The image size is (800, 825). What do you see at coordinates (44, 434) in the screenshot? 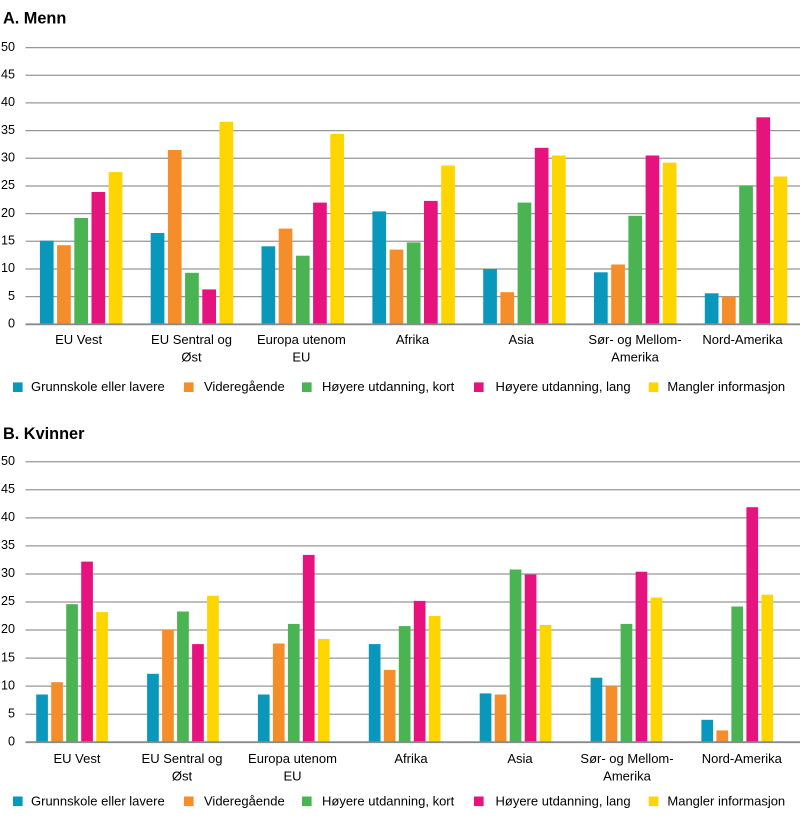
I see `svg-text: B. Kvinner` at bounding box center [44, 434].